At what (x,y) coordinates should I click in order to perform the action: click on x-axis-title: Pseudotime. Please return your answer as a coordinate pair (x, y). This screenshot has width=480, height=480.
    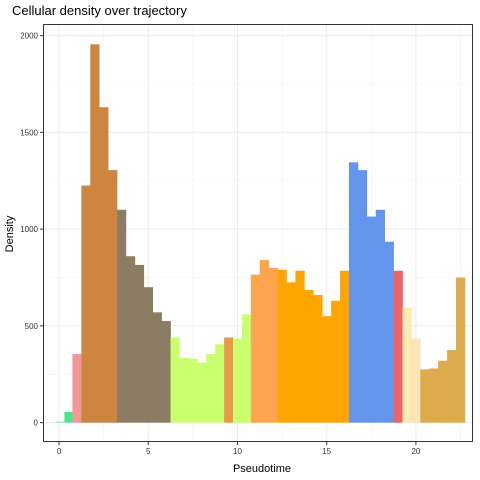
    Looking at the image, I should click on (262, 469).